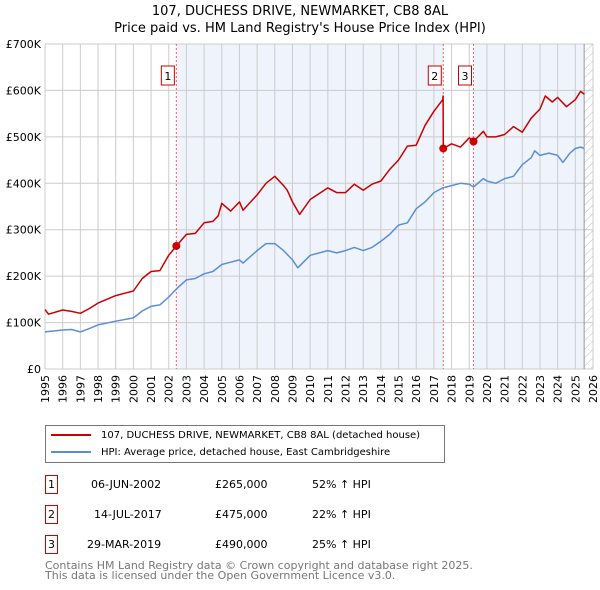 Image resolution: width=600 pixels, height=590 pixels. Describe the element at coordinates (51, 544) in the screenshot. I see `sale-badge: 3` at that location.